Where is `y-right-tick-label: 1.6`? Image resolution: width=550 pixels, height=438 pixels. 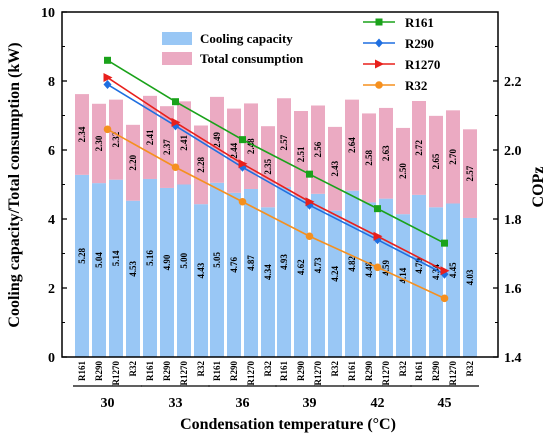
y-right-tick-label: 1.6 is located at coordinates (513, 289).